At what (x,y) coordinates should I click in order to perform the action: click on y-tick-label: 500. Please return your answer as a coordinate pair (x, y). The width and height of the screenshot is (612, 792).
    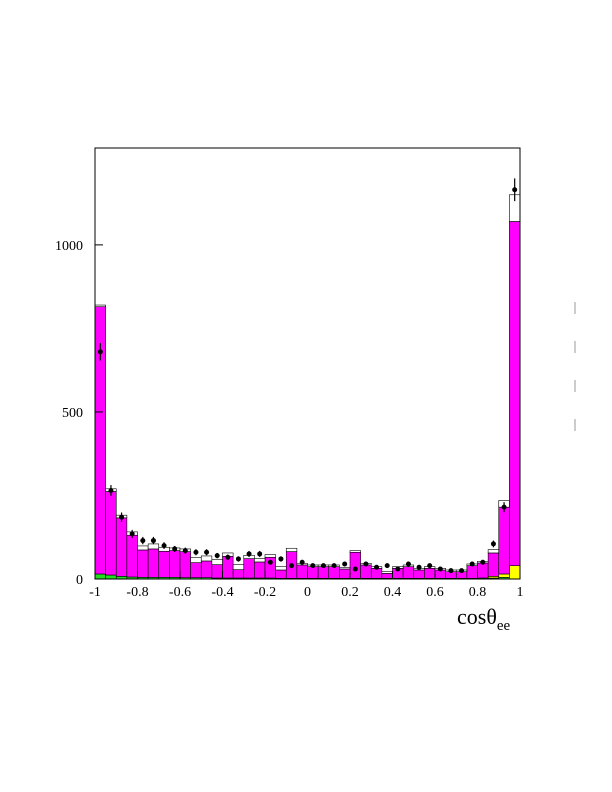
    Looking at the image, I should click on (72, 413).